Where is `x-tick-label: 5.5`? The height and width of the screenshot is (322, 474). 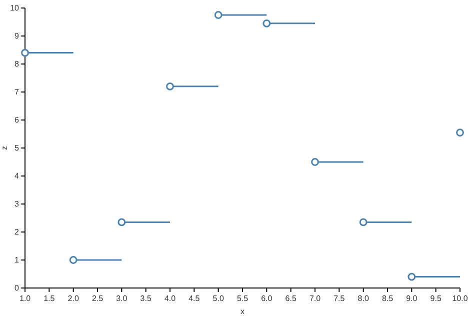
x-tick-label: 5.5 is located at coordinates (242, 298).